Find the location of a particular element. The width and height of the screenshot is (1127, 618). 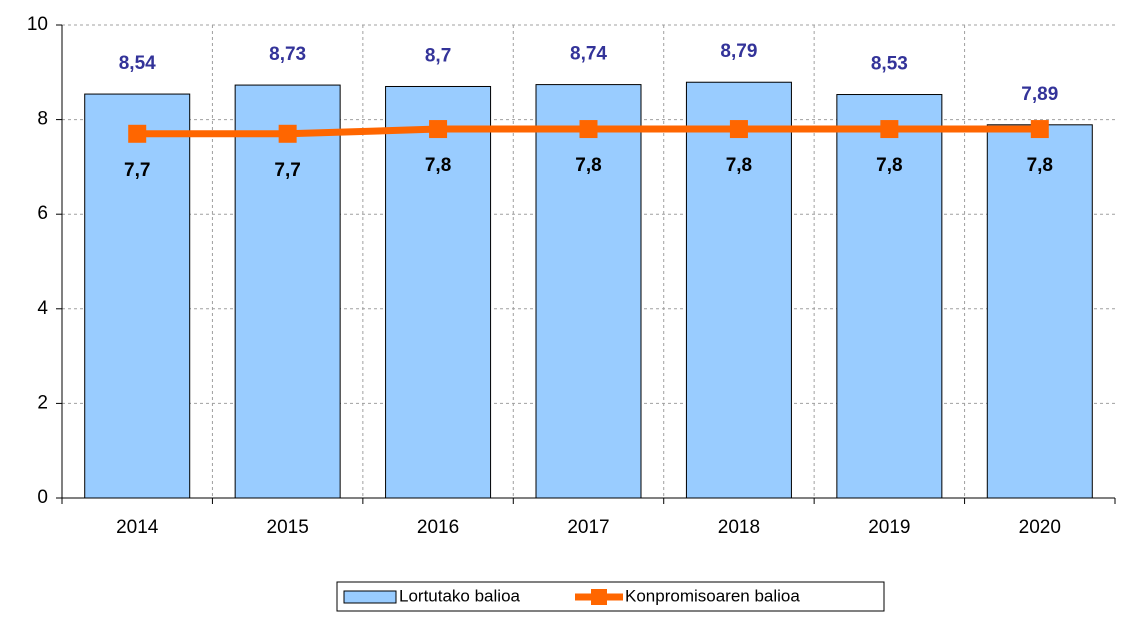

y-tick-label: 10 is located at coordinates (37, 24).